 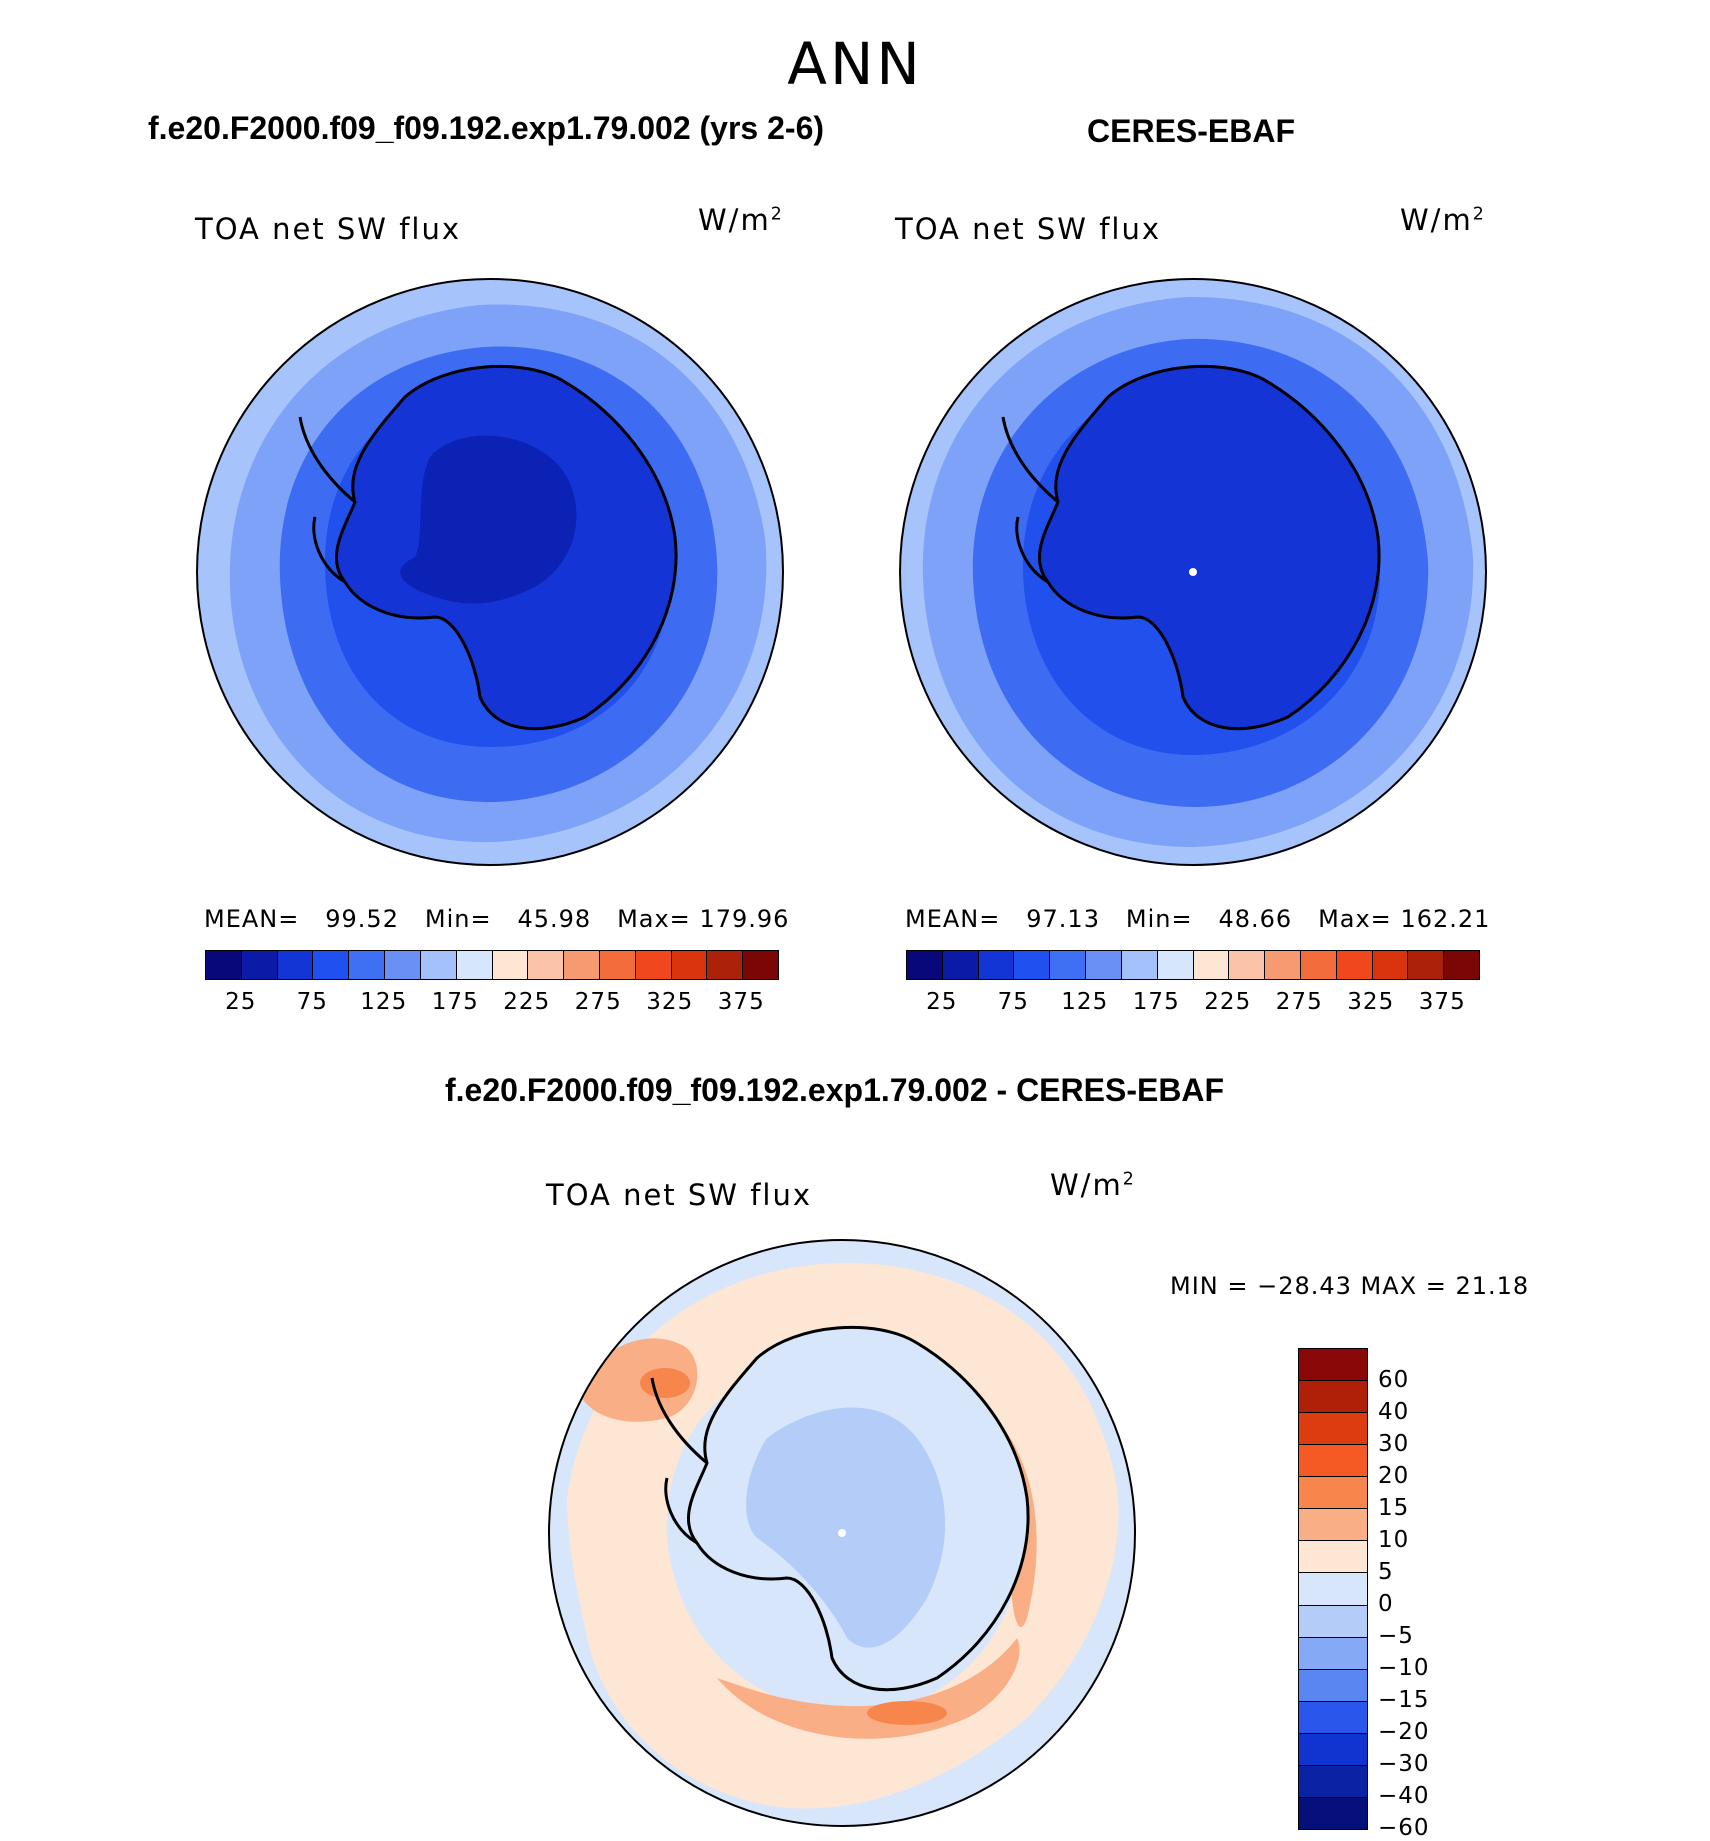 I want to click on model-stats: MEAN= 99.52 Min= 45.98 Max= 179.96, so click(x=497, y=919).